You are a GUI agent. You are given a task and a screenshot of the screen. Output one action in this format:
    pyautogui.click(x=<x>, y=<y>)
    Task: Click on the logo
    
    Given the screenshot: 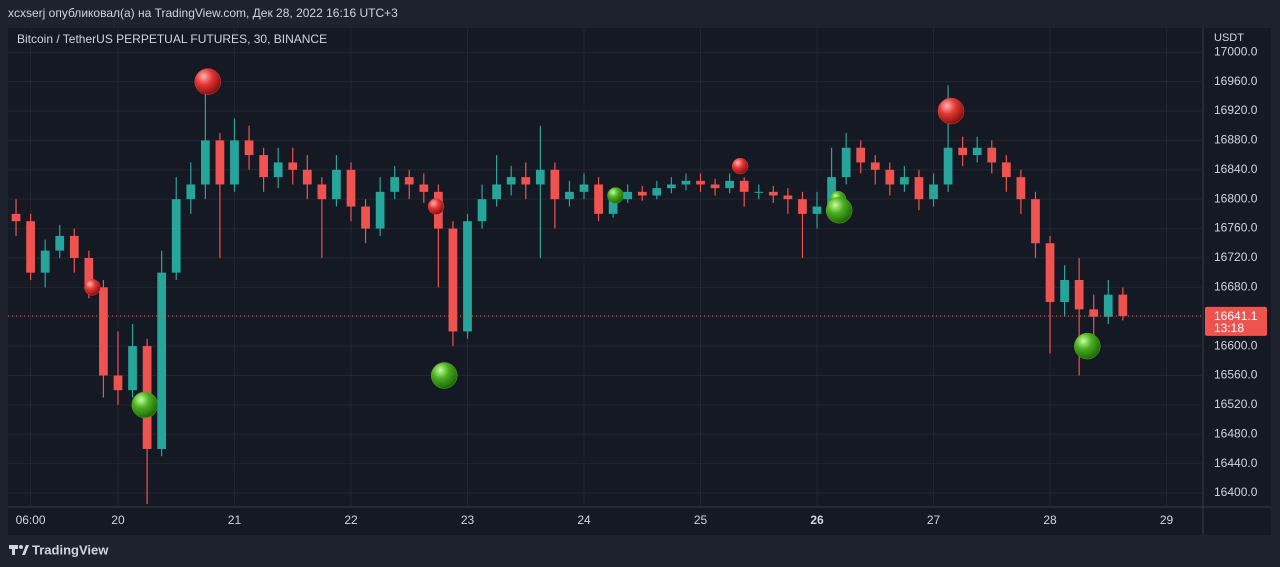 What is the action you would take?
    pyautogui.click(x=19, y=550)
    